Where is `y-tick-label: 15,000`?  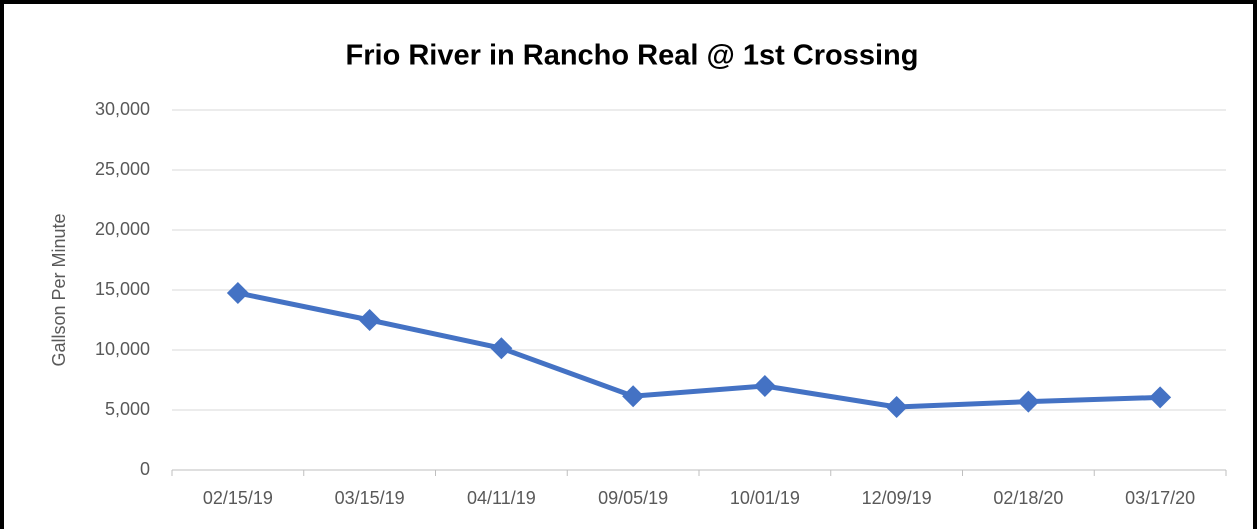
y-tick-label: 15,000 is located at coordinates (122, 289).